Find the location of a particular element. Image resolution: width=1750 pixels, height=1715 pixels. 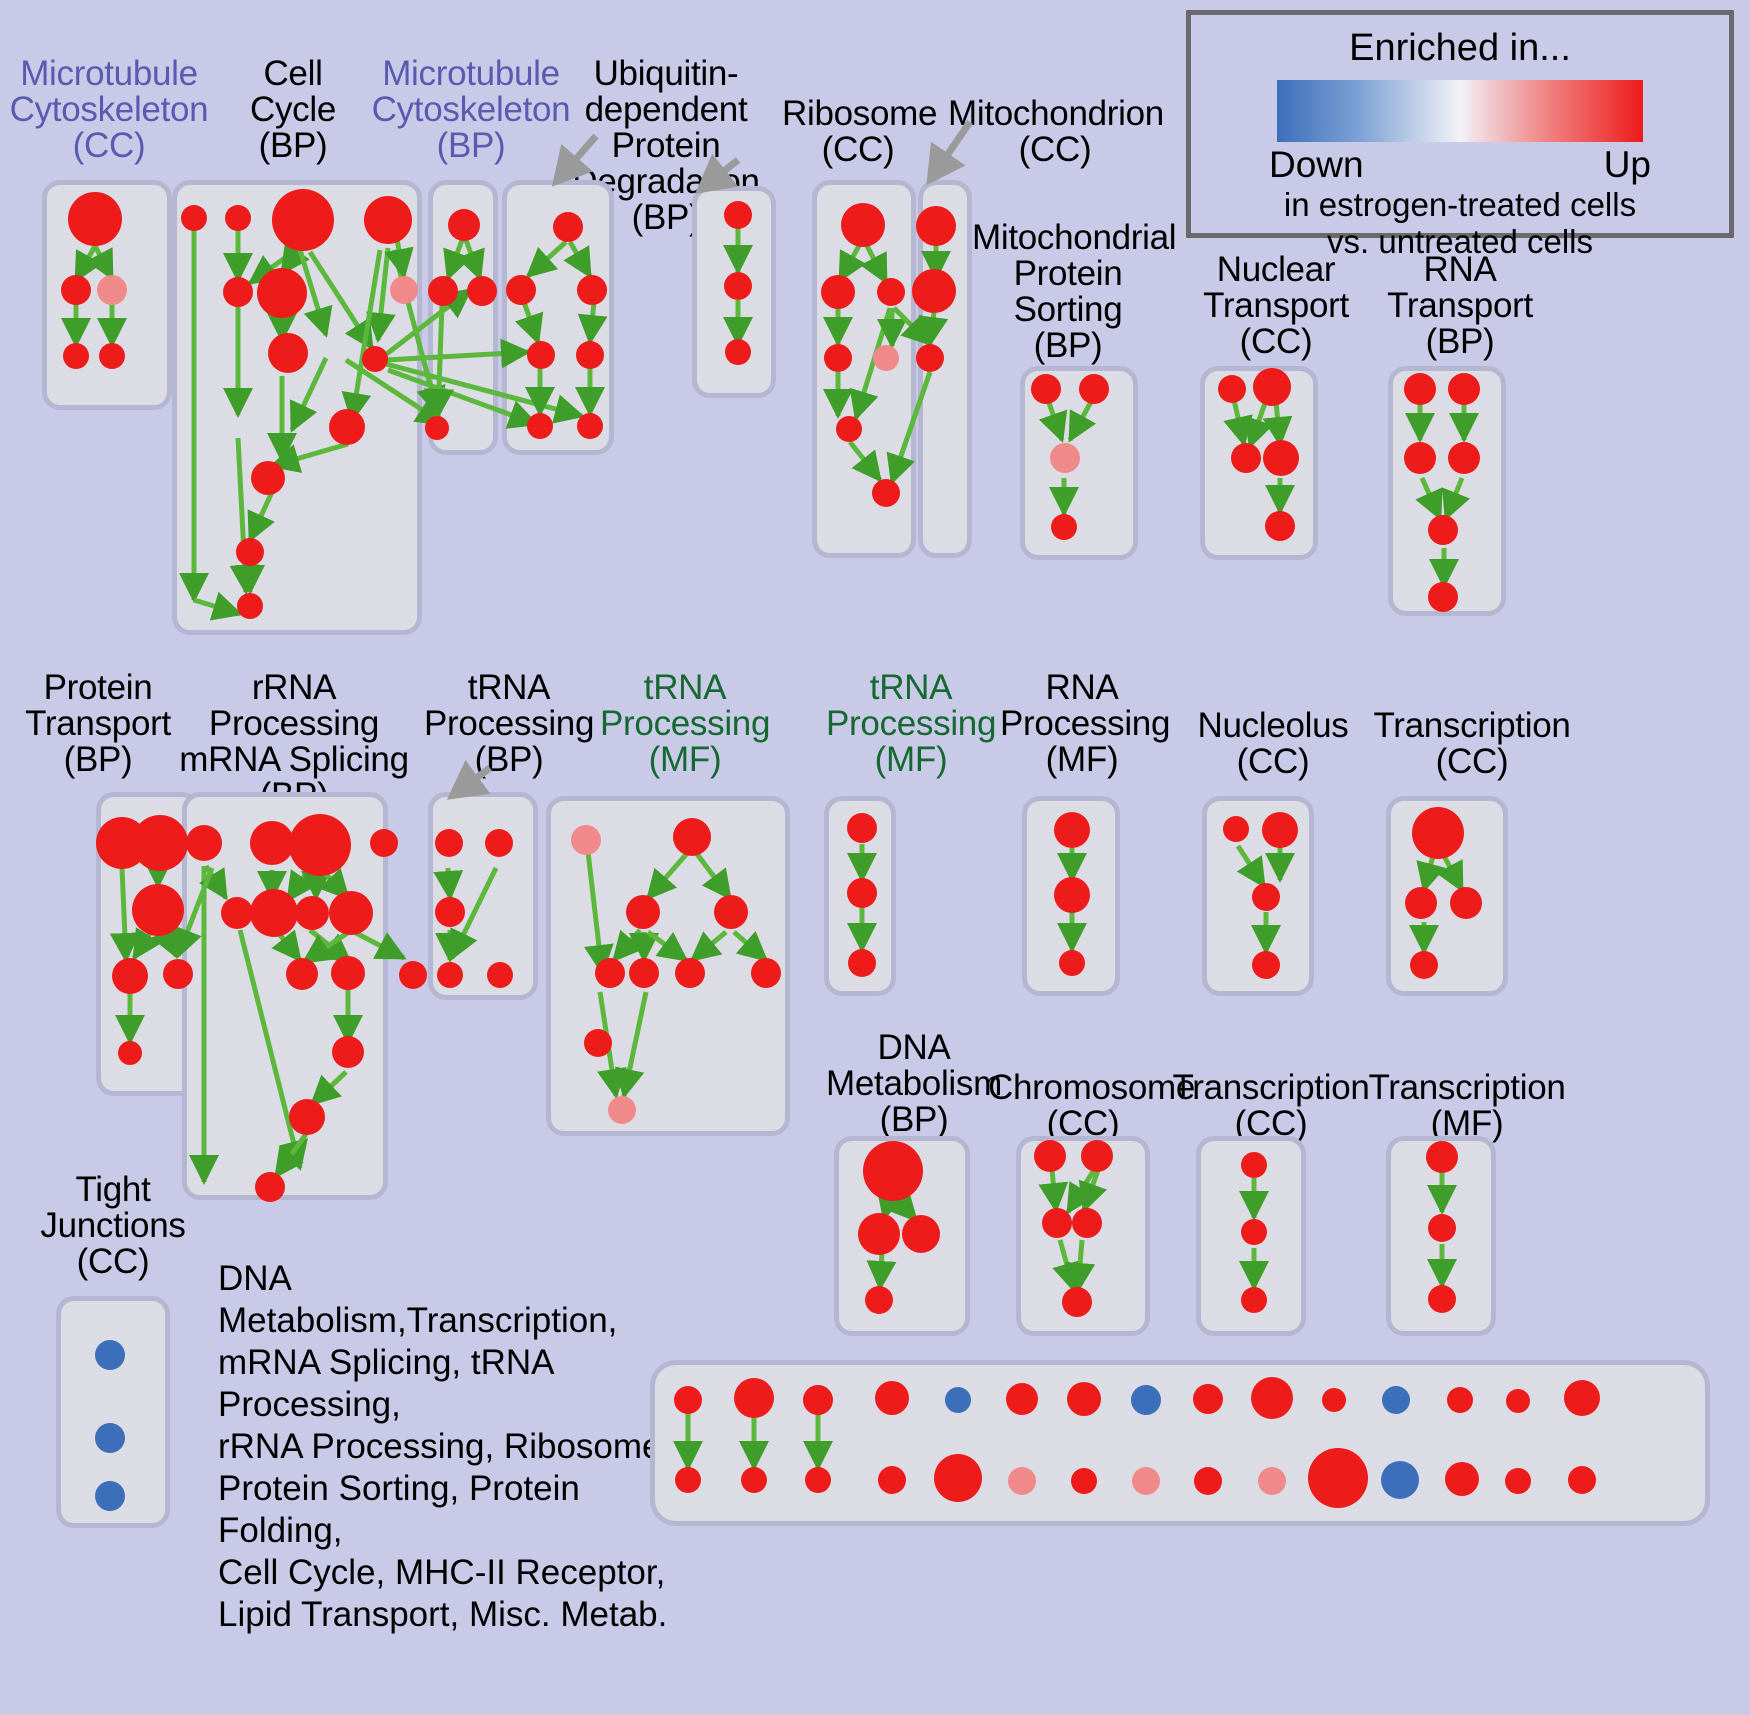

cluster-label-tight-junctions-cc: Tight Junctions (CC) is located at coordinates (113, 1226).